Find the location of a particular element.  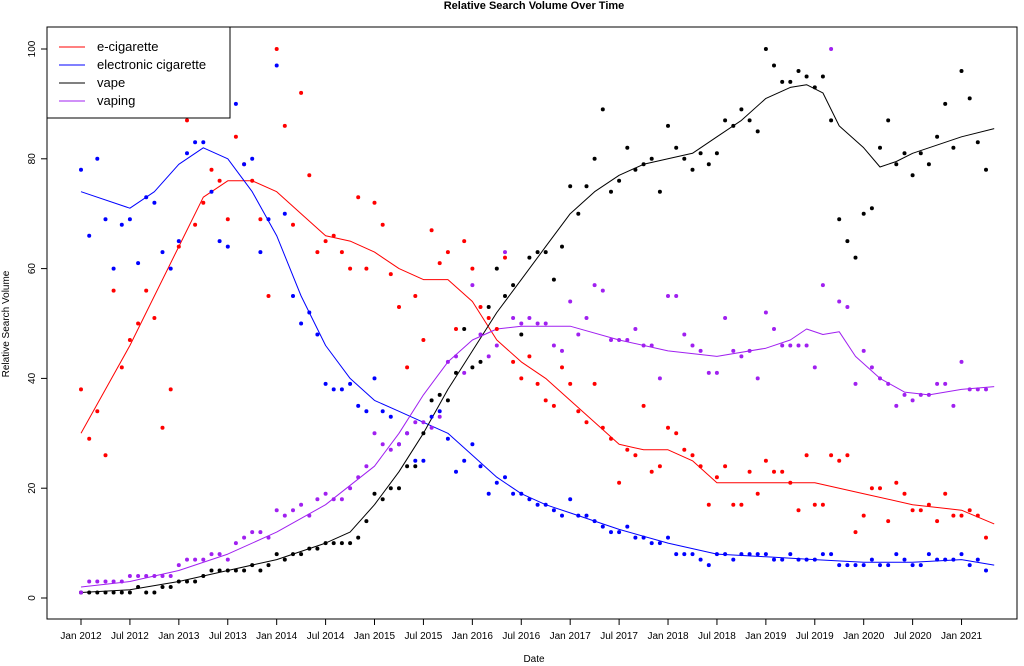

x-tick-label: Jan 2021 is located at coordinates (962, 636).